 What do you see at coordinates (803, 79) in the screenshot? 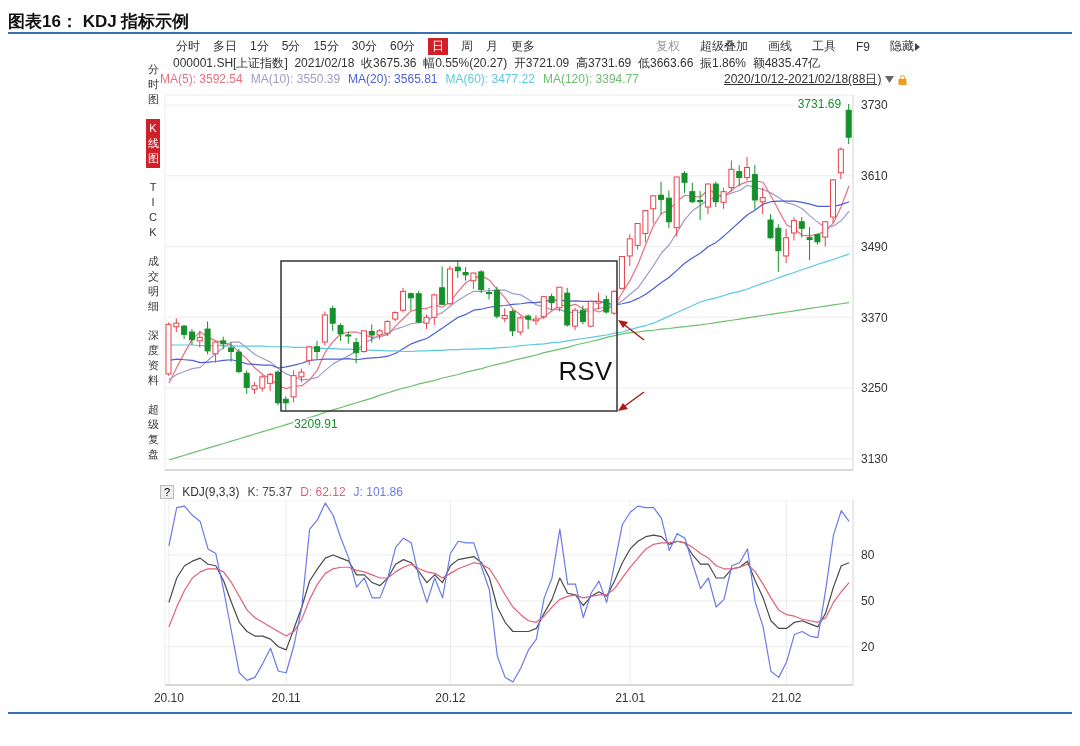
I see `text: 2020/10/12-2021/02/18(88日)` at bounding box center [803, 79].